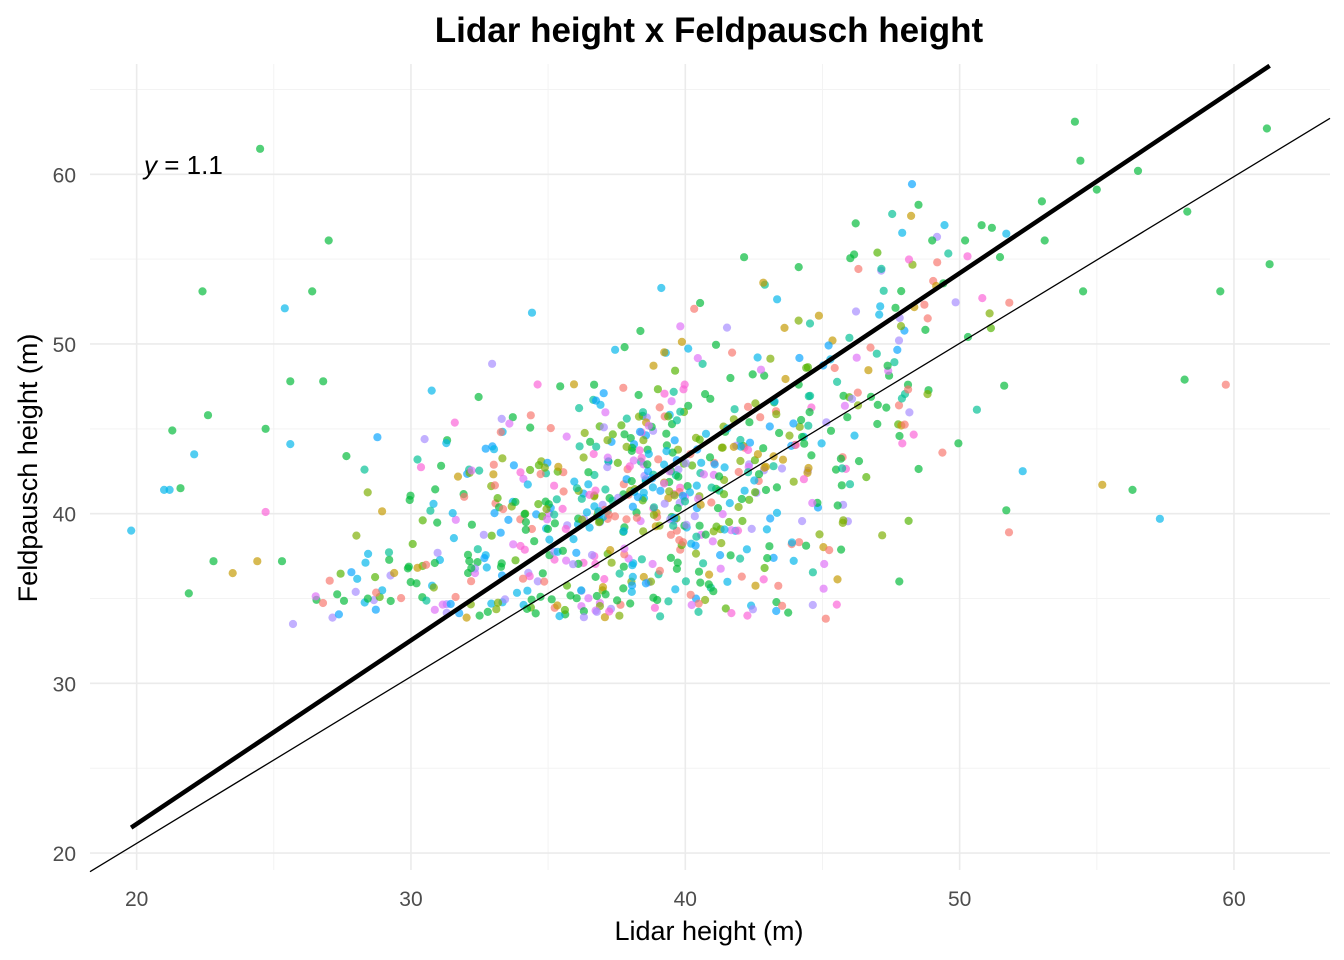 The height and width of the screenshot is (960, 1344). I want to click on y-axis-title: Feldpausch height (m), so click(28, 468).